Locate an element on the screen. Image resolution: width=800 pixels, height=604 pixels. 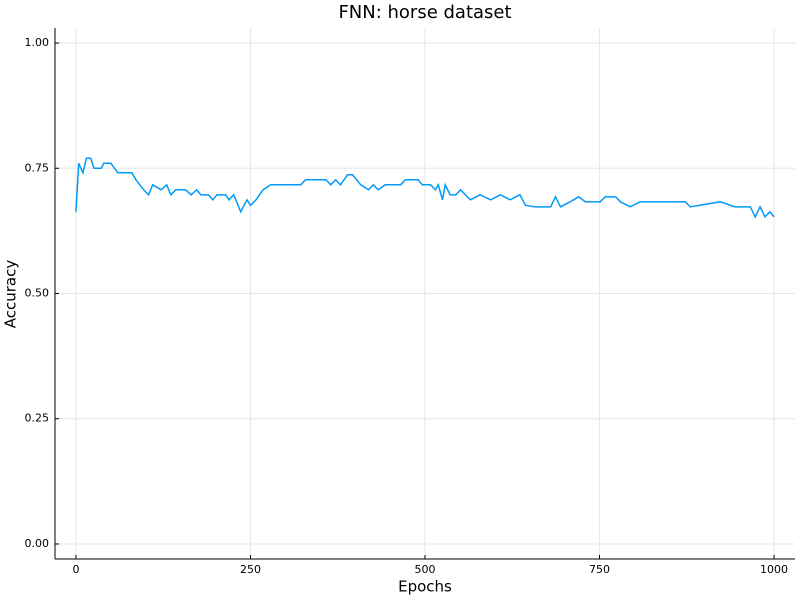
x-tick-label: 250 is located at coordinates (250, 569).